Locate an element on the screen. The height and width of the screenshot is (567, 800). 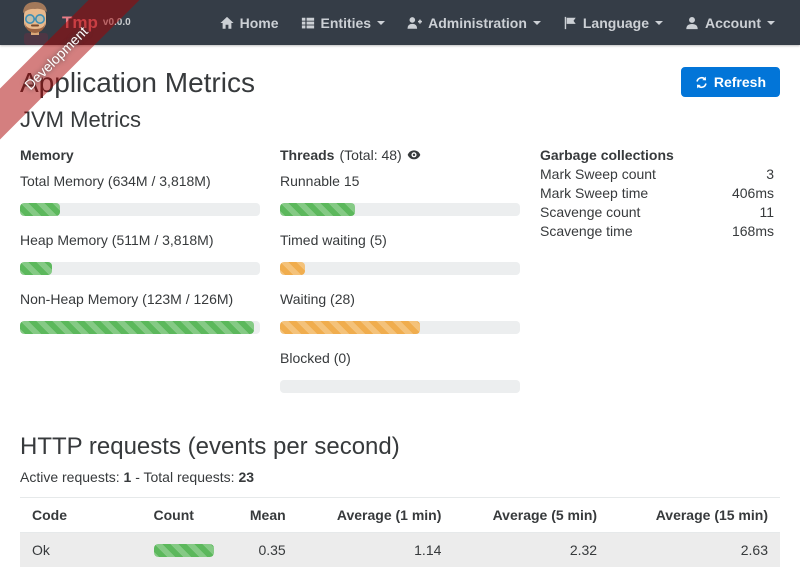
page-title: Application Metrics is located at coordinates (137, 82).